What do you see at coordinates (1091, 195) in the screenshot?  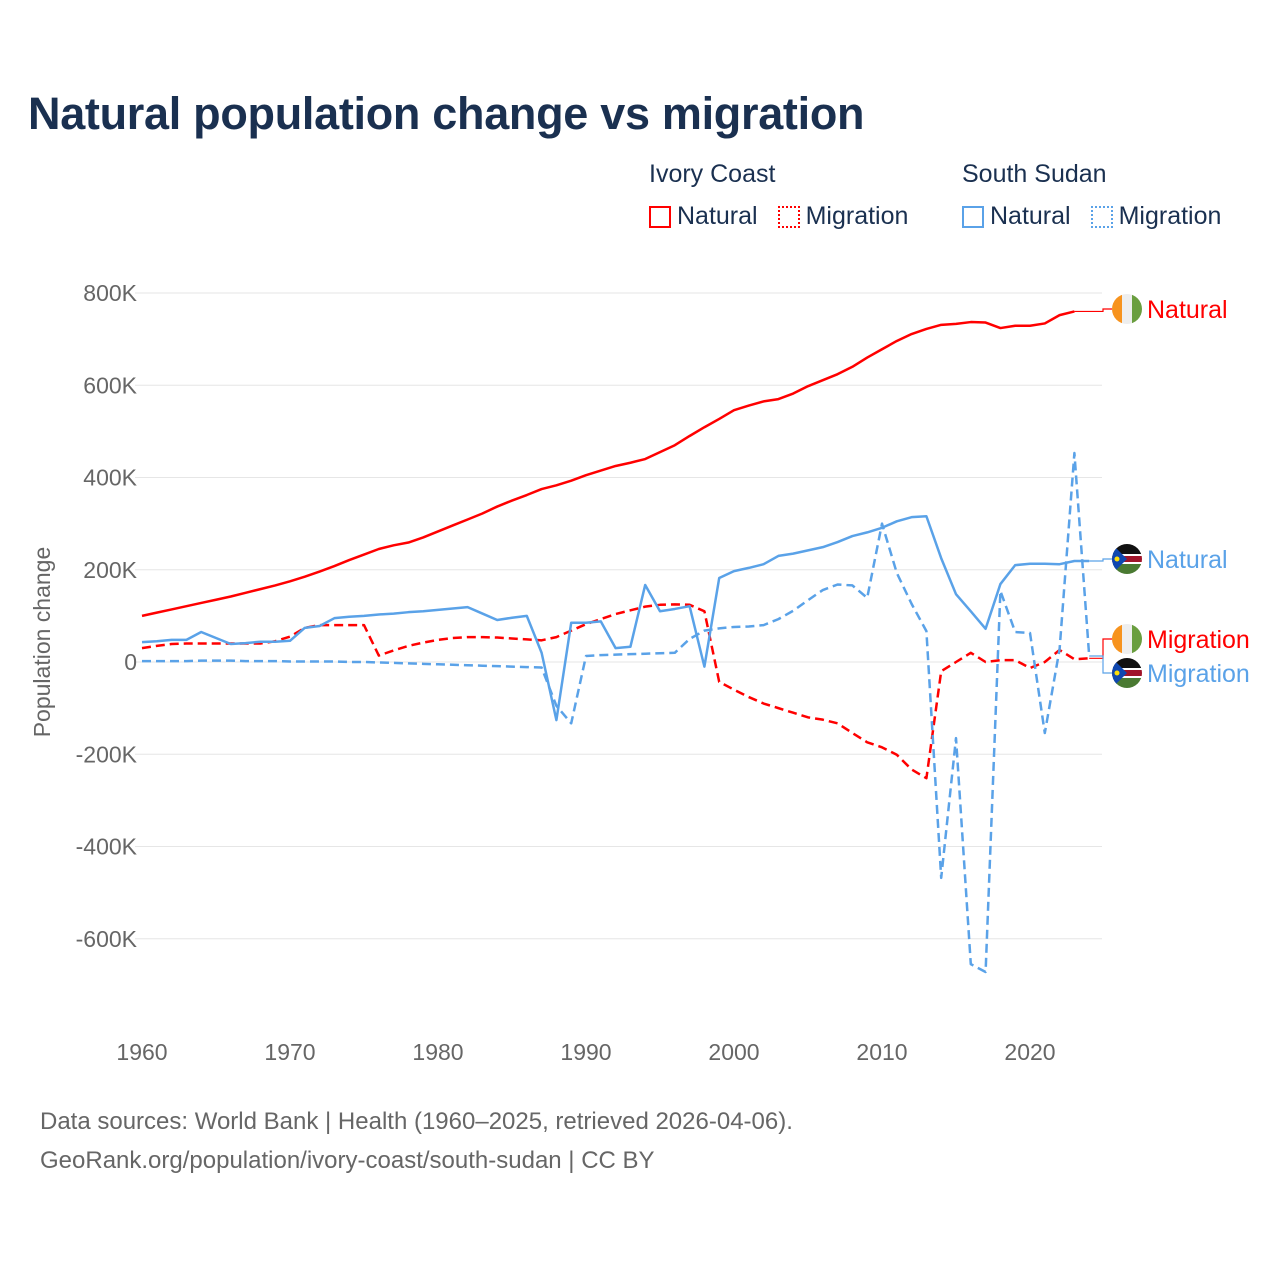 I see `legend-south-sudan: South Sudan Natural Migration` at bounding box center [1091, 195].